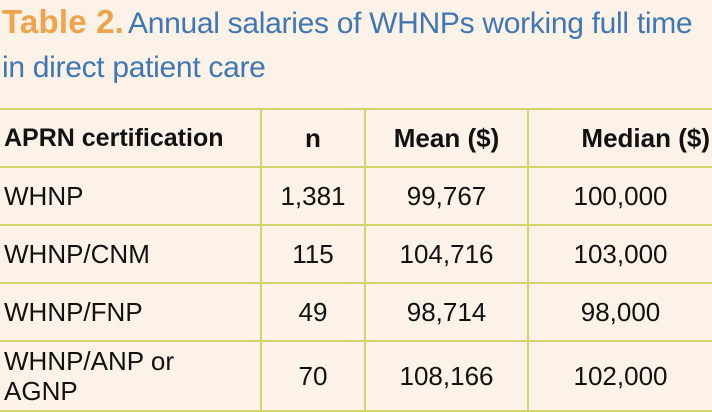 Image resolution: width=712 pixels, height=412 pixels. I want to click on table-row: WHNP/CNM 115 104,716 103,000, so click(356, 254).